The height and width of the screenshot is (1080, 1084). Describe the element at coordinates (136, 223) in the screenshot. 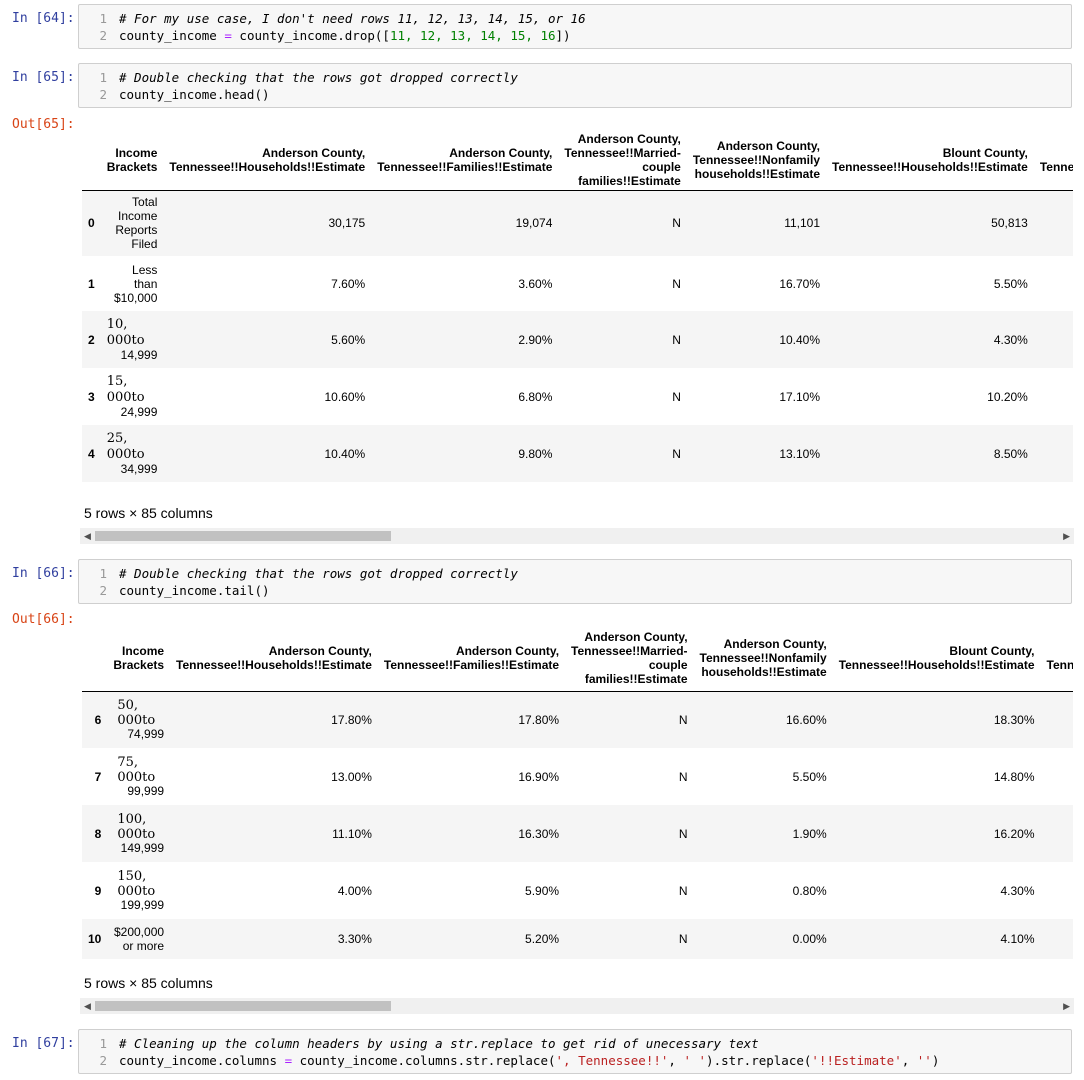

I see `income-bracket-cell: Total Income Reports Filed` at that location.